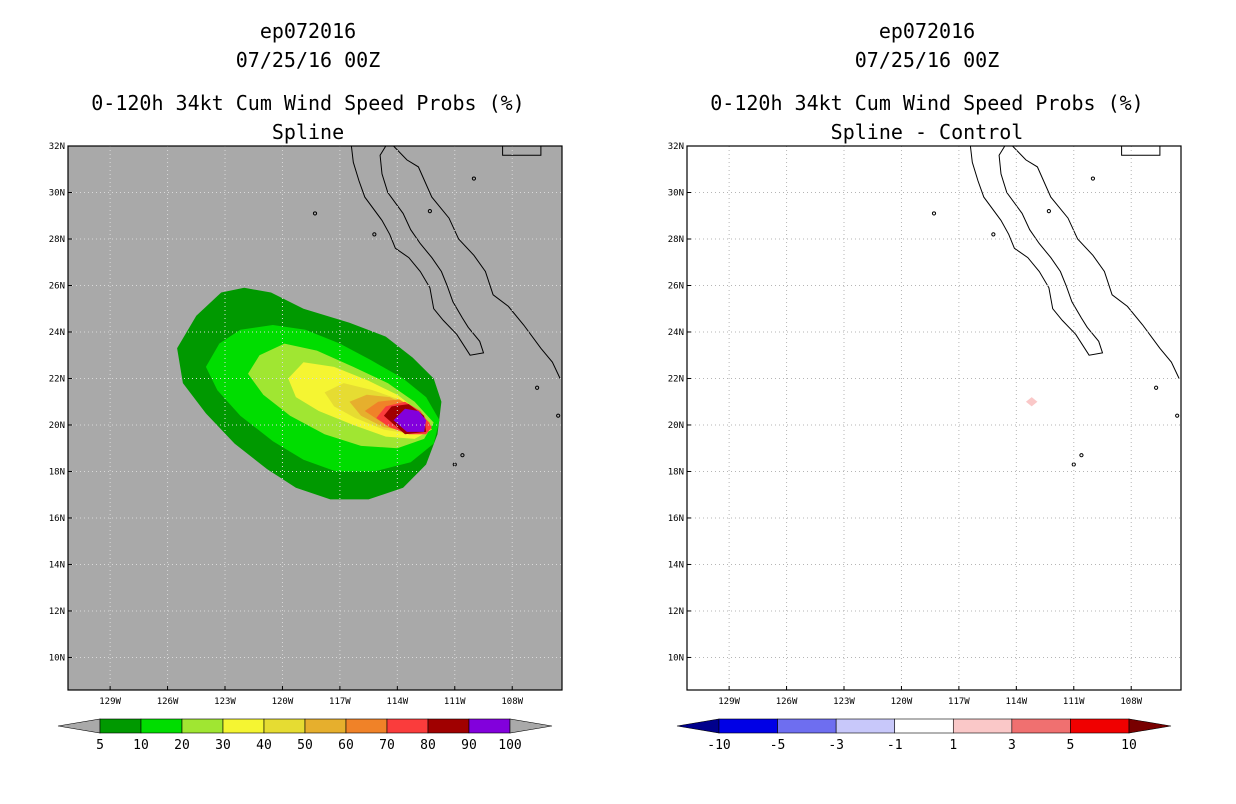 Image resolution: width=1236 pixels, height=804 pixels. Describe the element at coordinates (676, 612) in the screenshot. I see `y-tick-label: 12N` at that location.